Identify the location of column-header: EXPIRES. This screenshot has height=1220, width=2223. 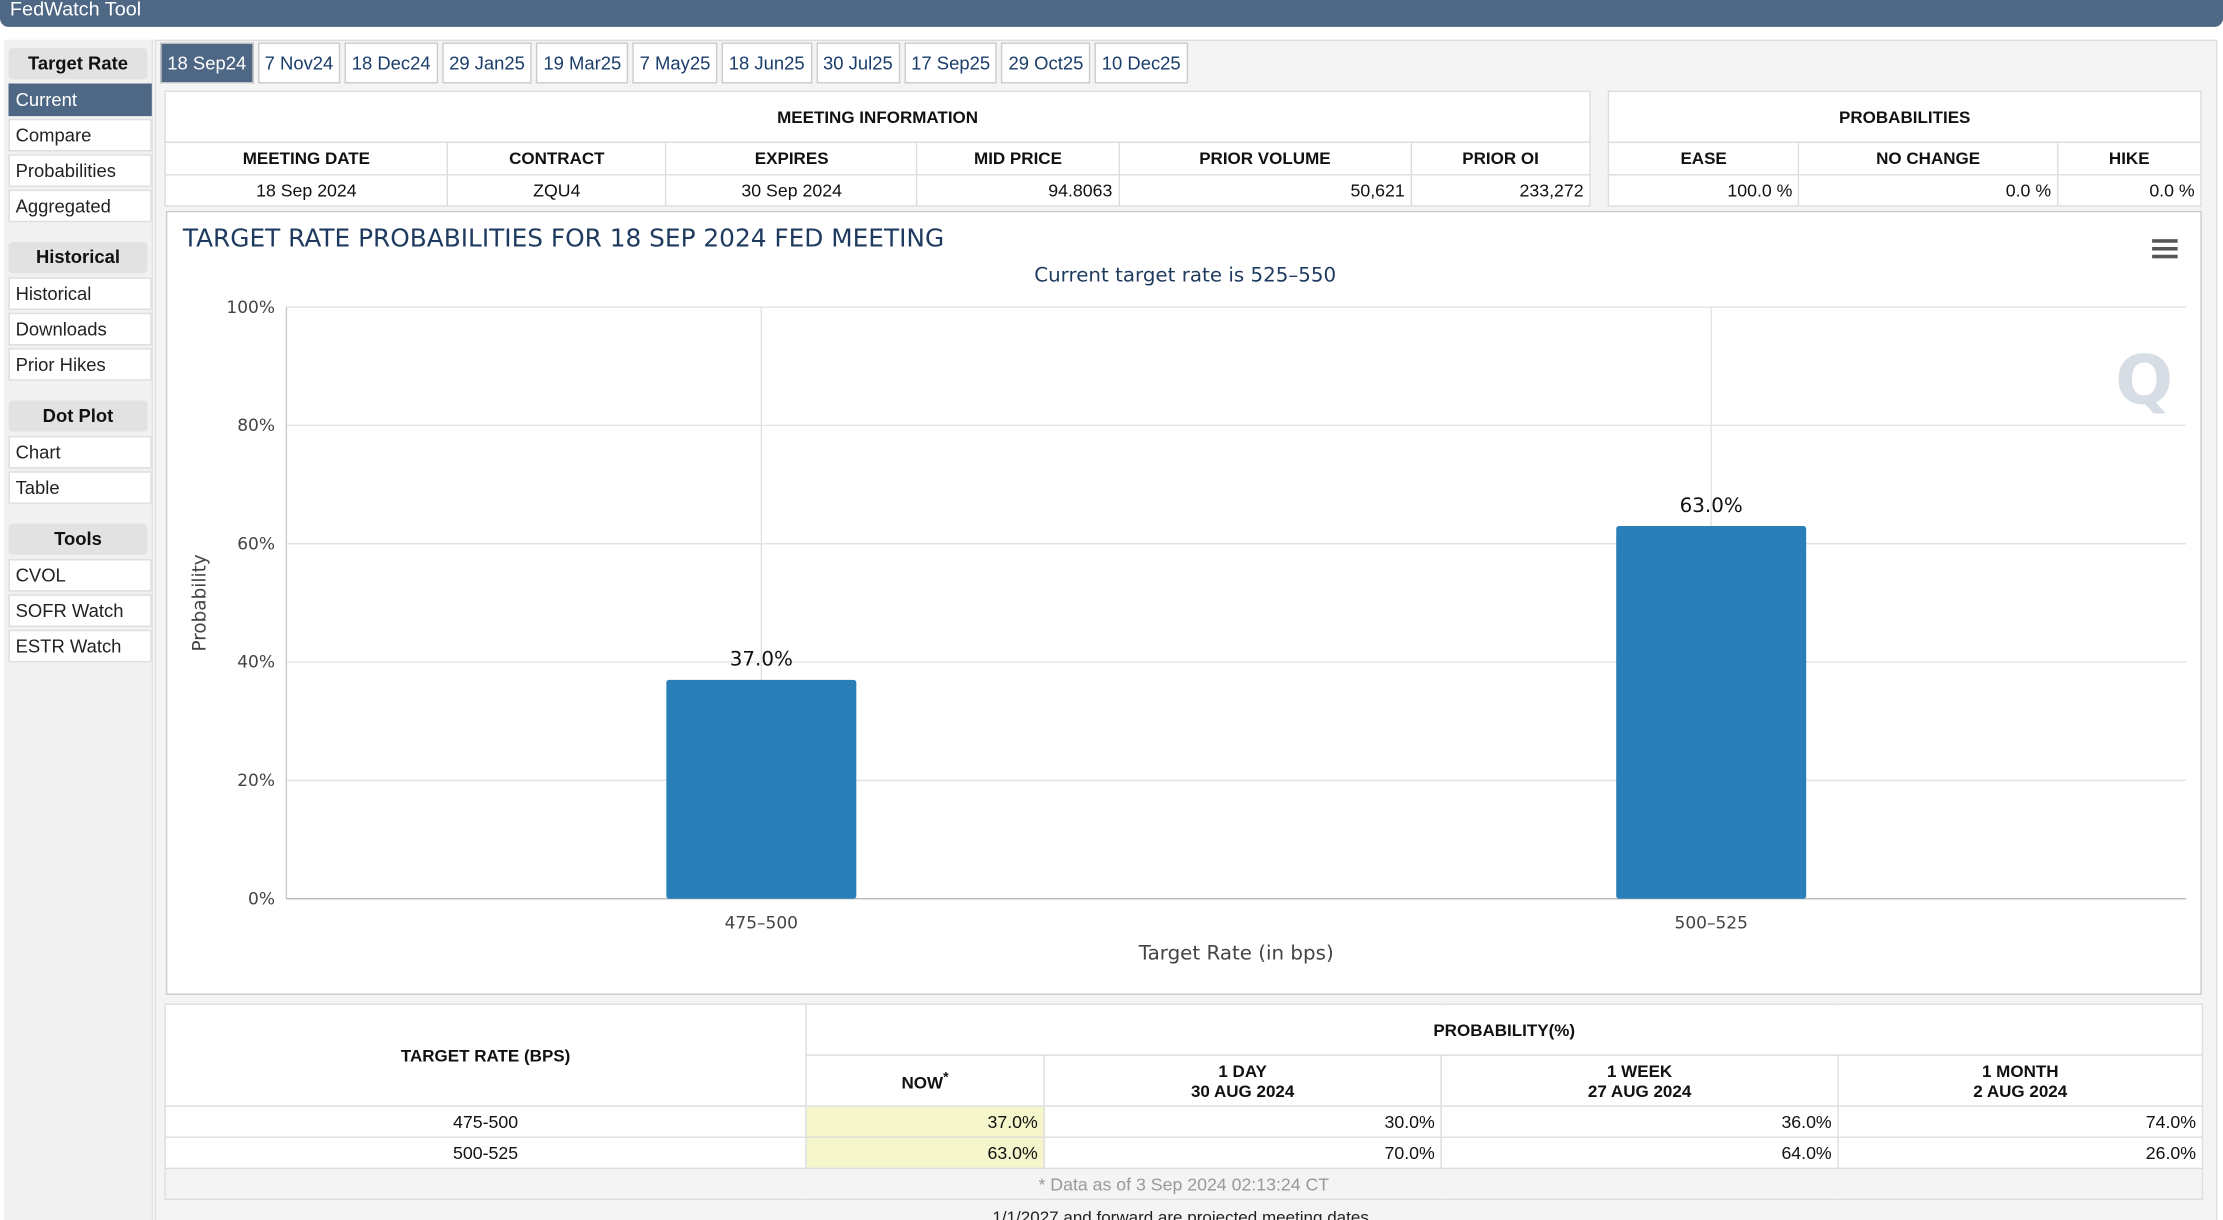
(791, 158).